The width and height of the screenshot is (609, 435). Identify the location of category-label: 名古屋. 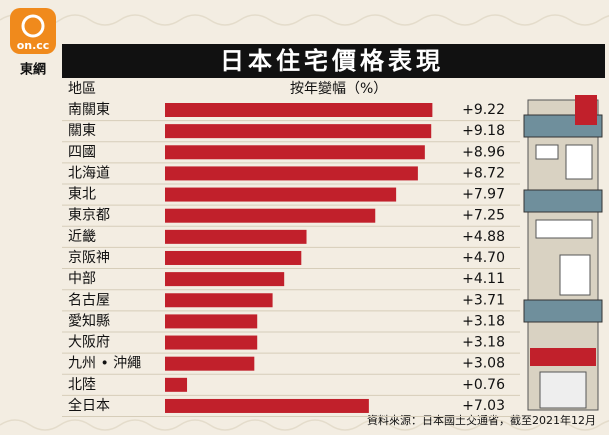
(89, 300).